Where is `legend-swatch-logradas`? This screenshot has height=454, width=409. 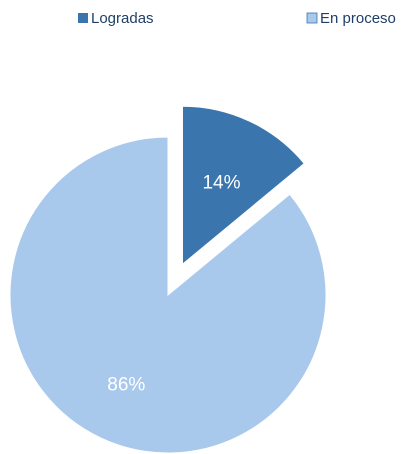
legend-swatch-logradas is located at coordinates (83, 18).